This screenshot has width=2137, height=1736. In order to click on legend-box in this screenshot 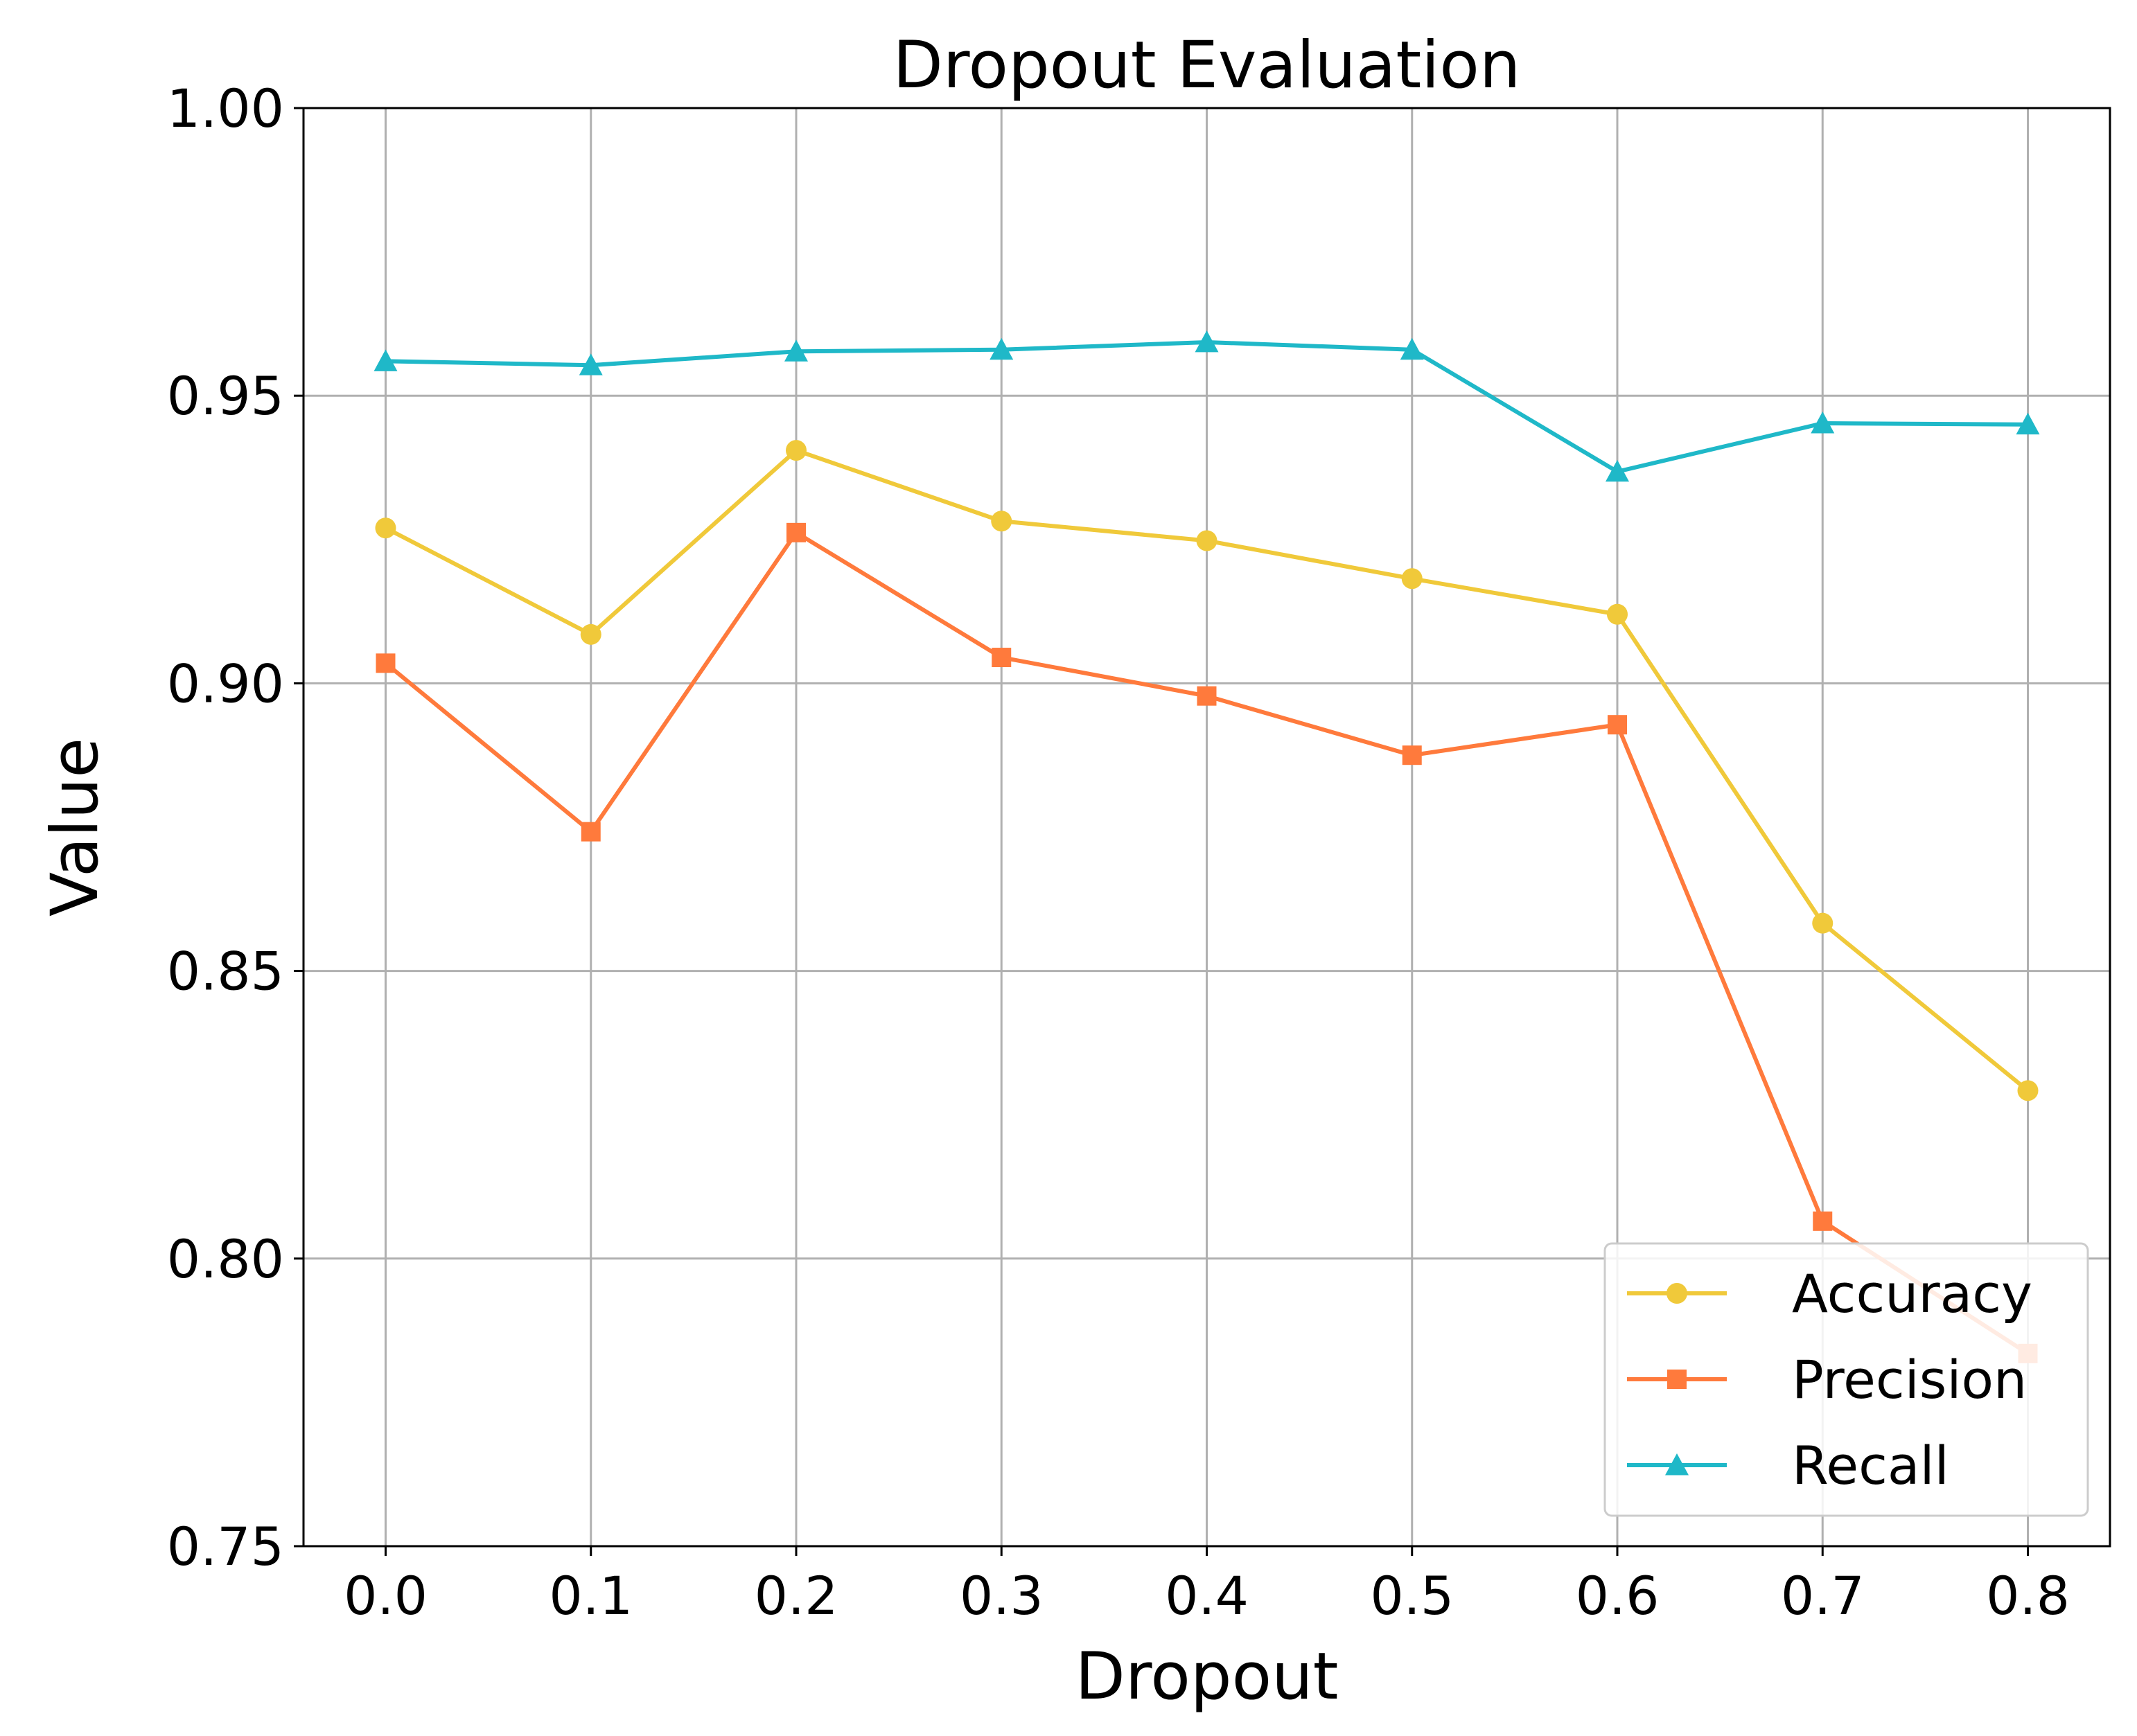, I will do `click(1846, 1379)`.